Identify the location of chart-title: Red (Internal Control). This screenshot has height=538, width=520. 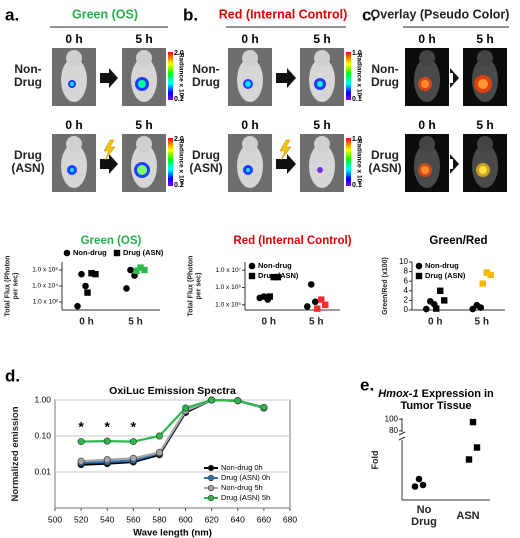
(292, 241).